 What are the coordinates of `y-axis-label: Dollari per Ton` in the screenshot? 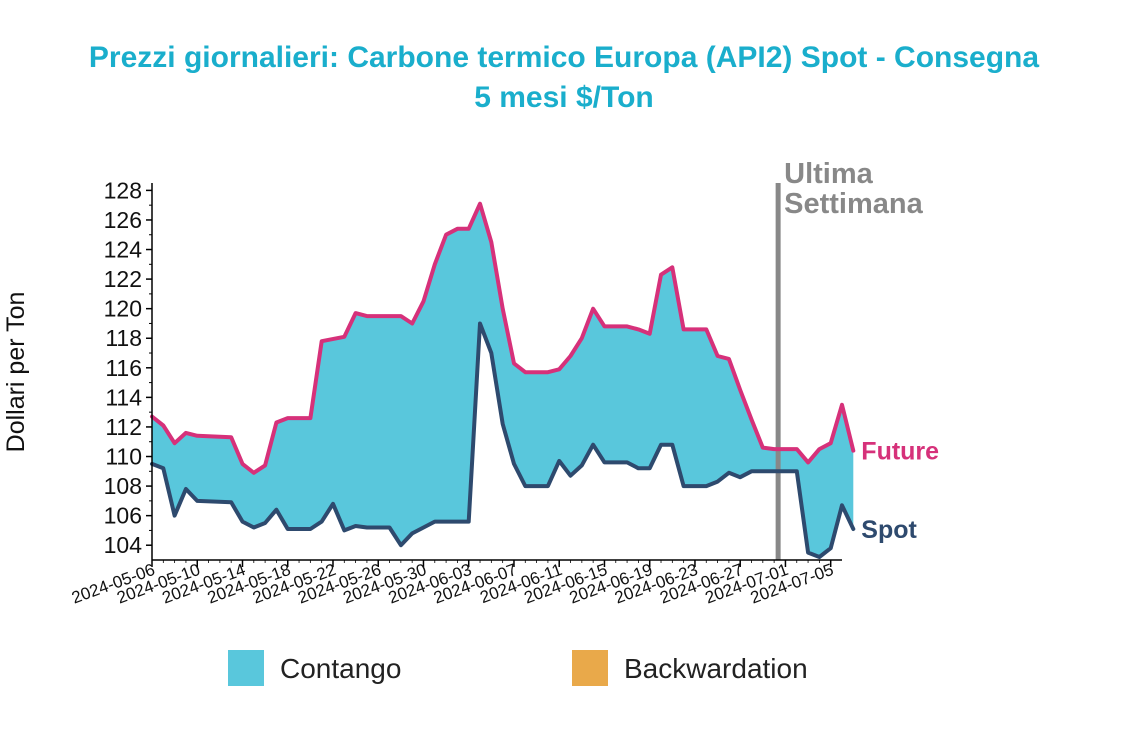 It's located at (16, 372).